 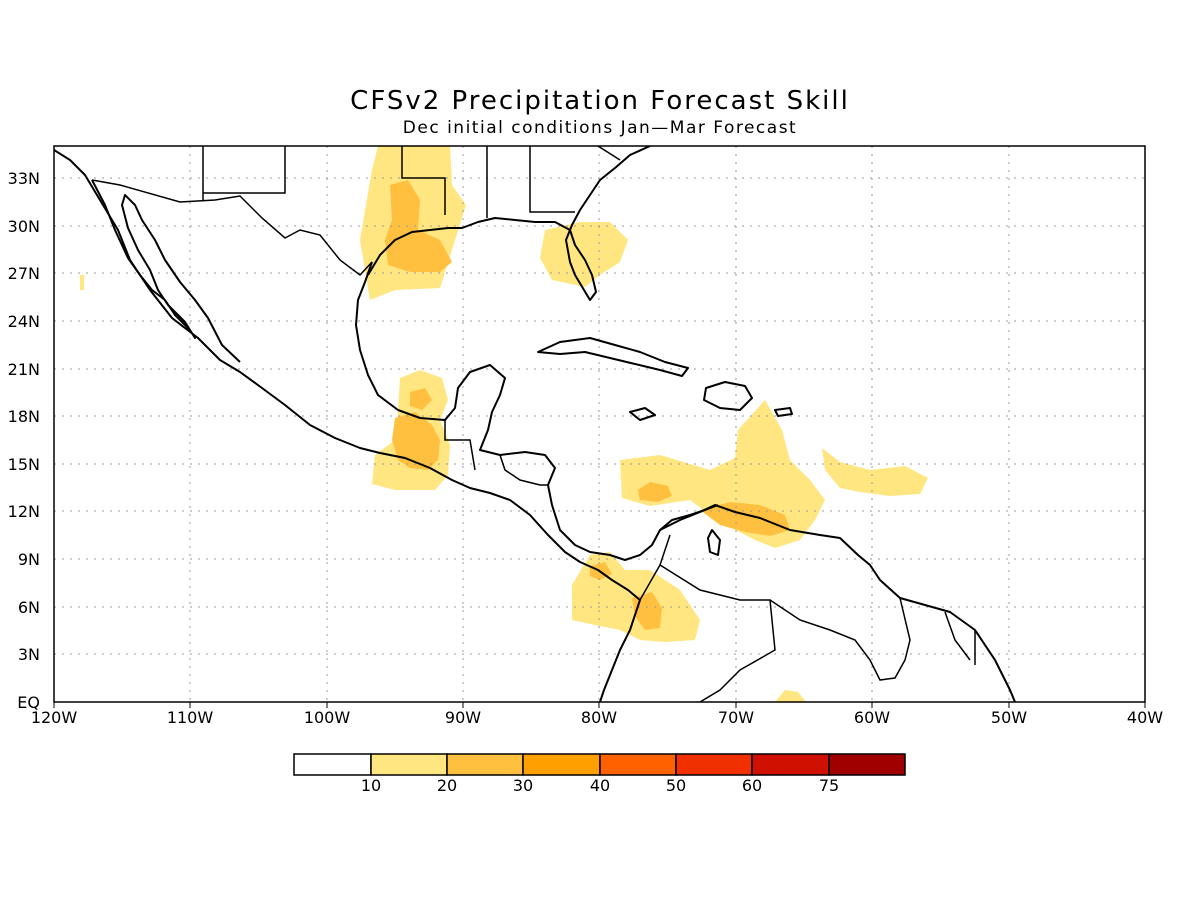 I want to click on skill-region-lesser-antilles, so click(x=875, y=472).